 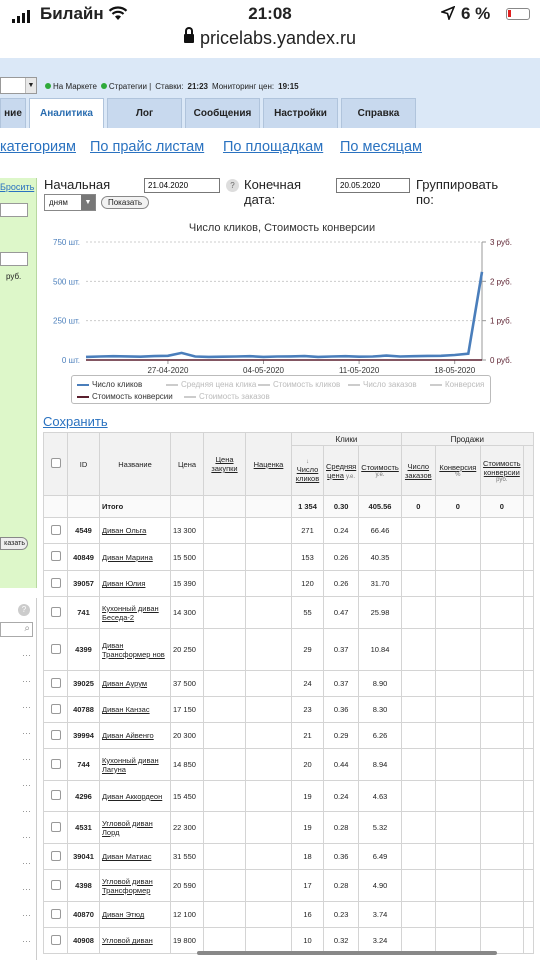 What do you see at coordinates (187, 735) in the screenshot?
I see `cell-price: 20 300` at bounding box center [187, 735].